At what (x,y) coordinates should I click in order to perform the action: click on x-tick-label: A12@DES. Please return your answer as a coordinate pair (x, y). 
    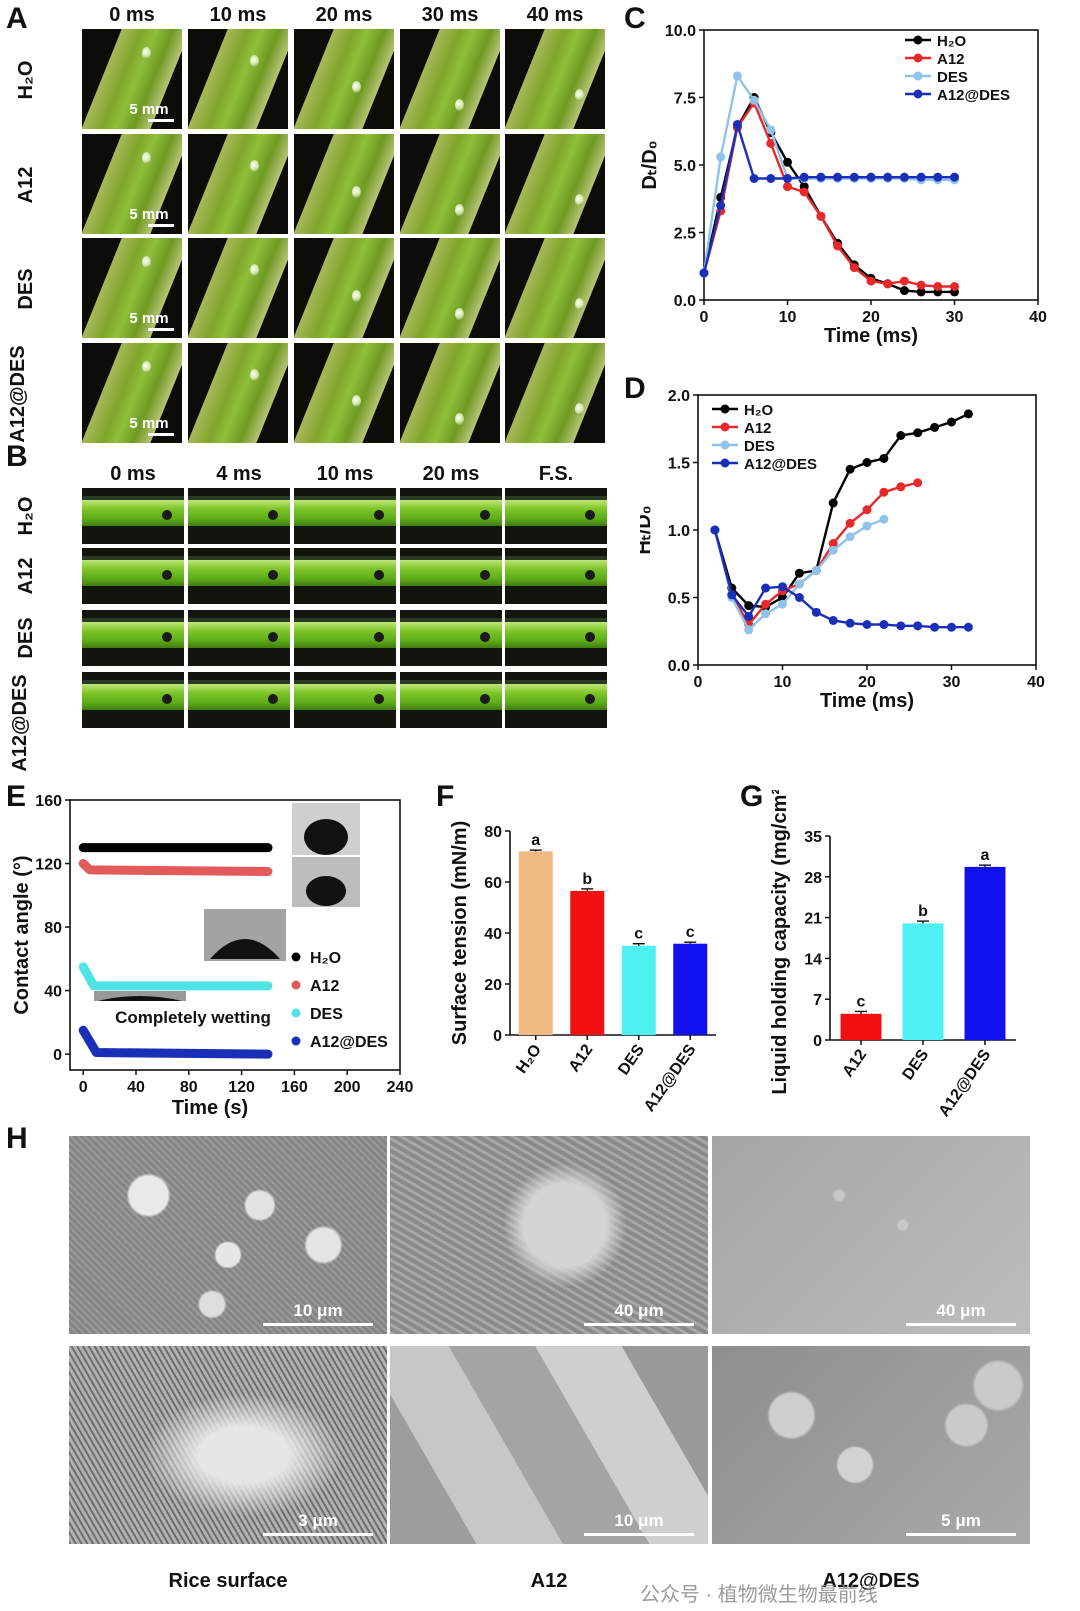
    Looking at the image, I should click on (670, 1078).